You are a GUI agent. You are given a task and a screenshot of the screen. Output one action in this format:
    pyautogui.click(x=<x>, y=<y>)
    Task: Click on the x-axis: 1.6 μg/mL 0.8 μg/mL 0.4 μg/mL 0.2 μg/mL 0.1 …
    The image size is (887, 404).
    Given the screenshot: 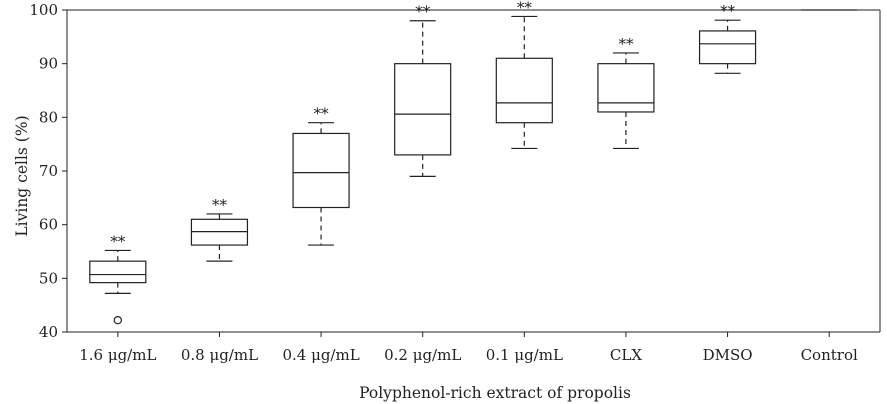 What is the action you would take?
    pyautogui.click(x=468, y=348)
    